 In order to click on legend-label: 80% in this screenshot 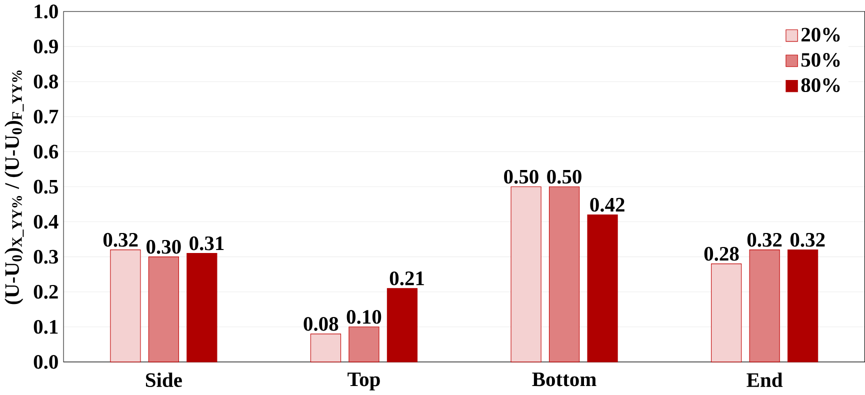, I will do `click(820, 85)`.